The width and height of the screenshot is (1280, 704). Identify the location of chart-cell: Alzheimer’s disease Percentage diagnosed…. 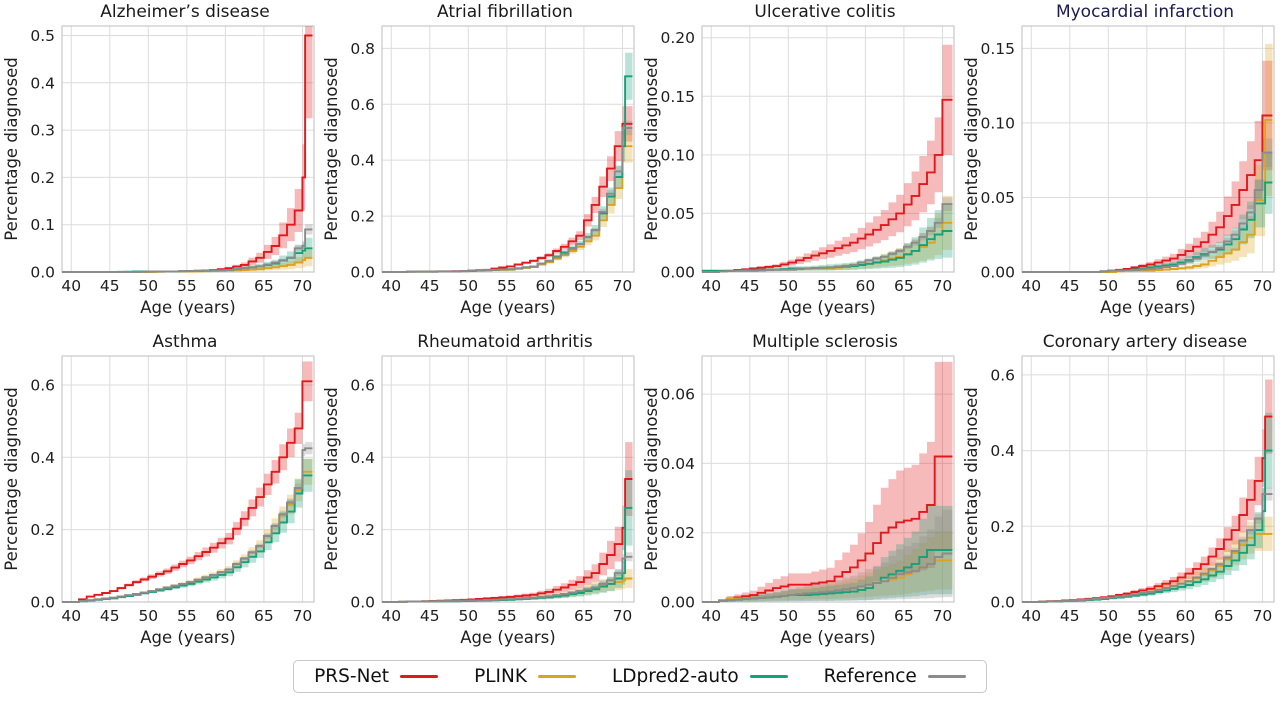
(160, 165).